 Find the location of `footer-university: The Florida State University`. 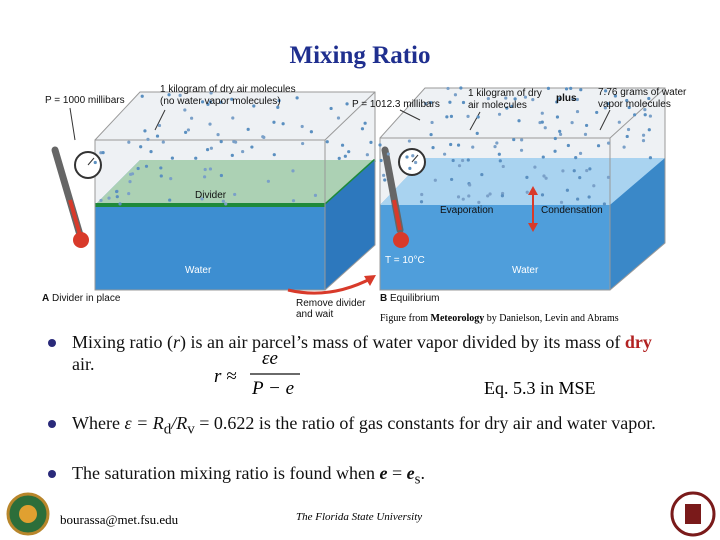

footer-university: The Florida State University is located at coordinates (359, 517).